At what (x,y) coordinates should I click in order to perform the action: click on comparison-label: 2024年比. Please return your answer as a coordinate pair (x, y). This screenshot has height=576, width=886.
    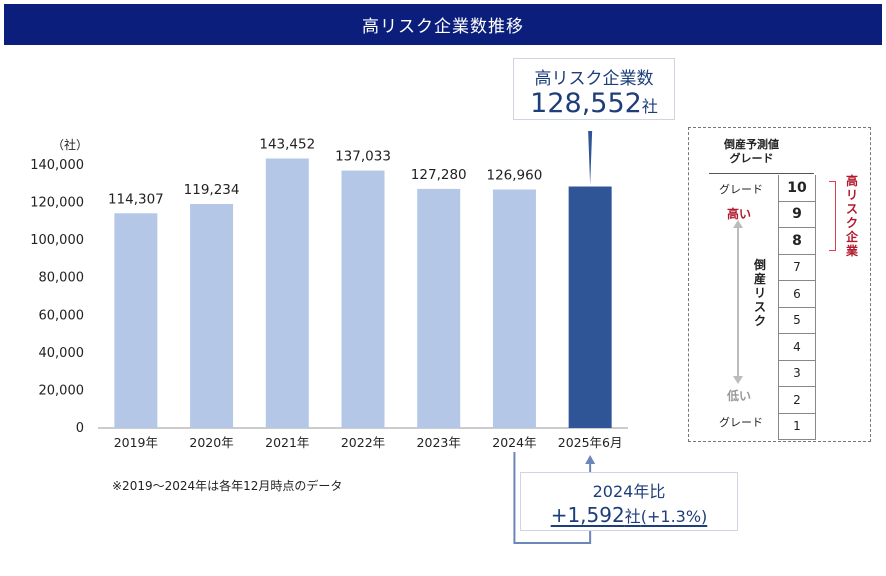
    Looking at the image, I should click on (629, 491).